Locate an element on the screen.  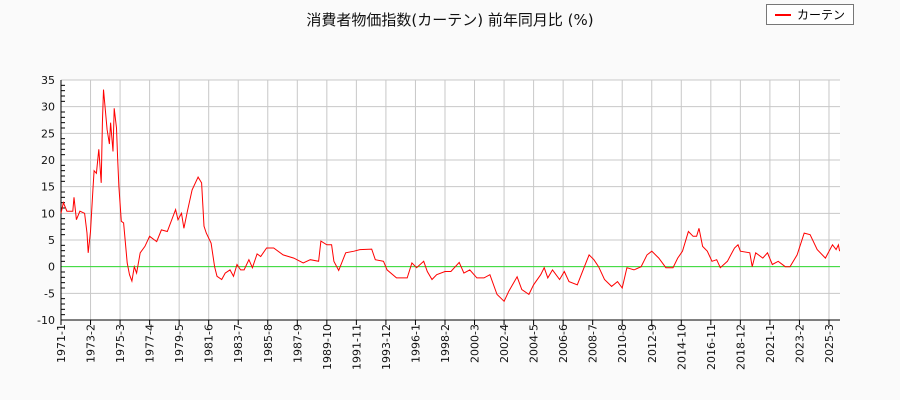
y-tick-label: 0 is located at coordinates (51, 267).